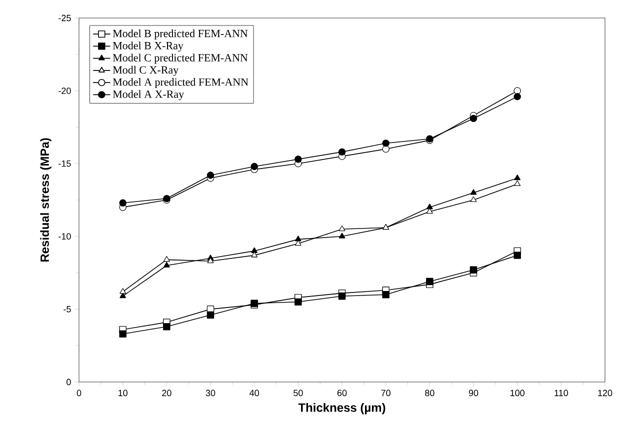 The image size is (639, 430). What do you see at coordinates (68, 382) in the screenshot?
I see `y-tick-label: 0` at bounding box center [68, 382].